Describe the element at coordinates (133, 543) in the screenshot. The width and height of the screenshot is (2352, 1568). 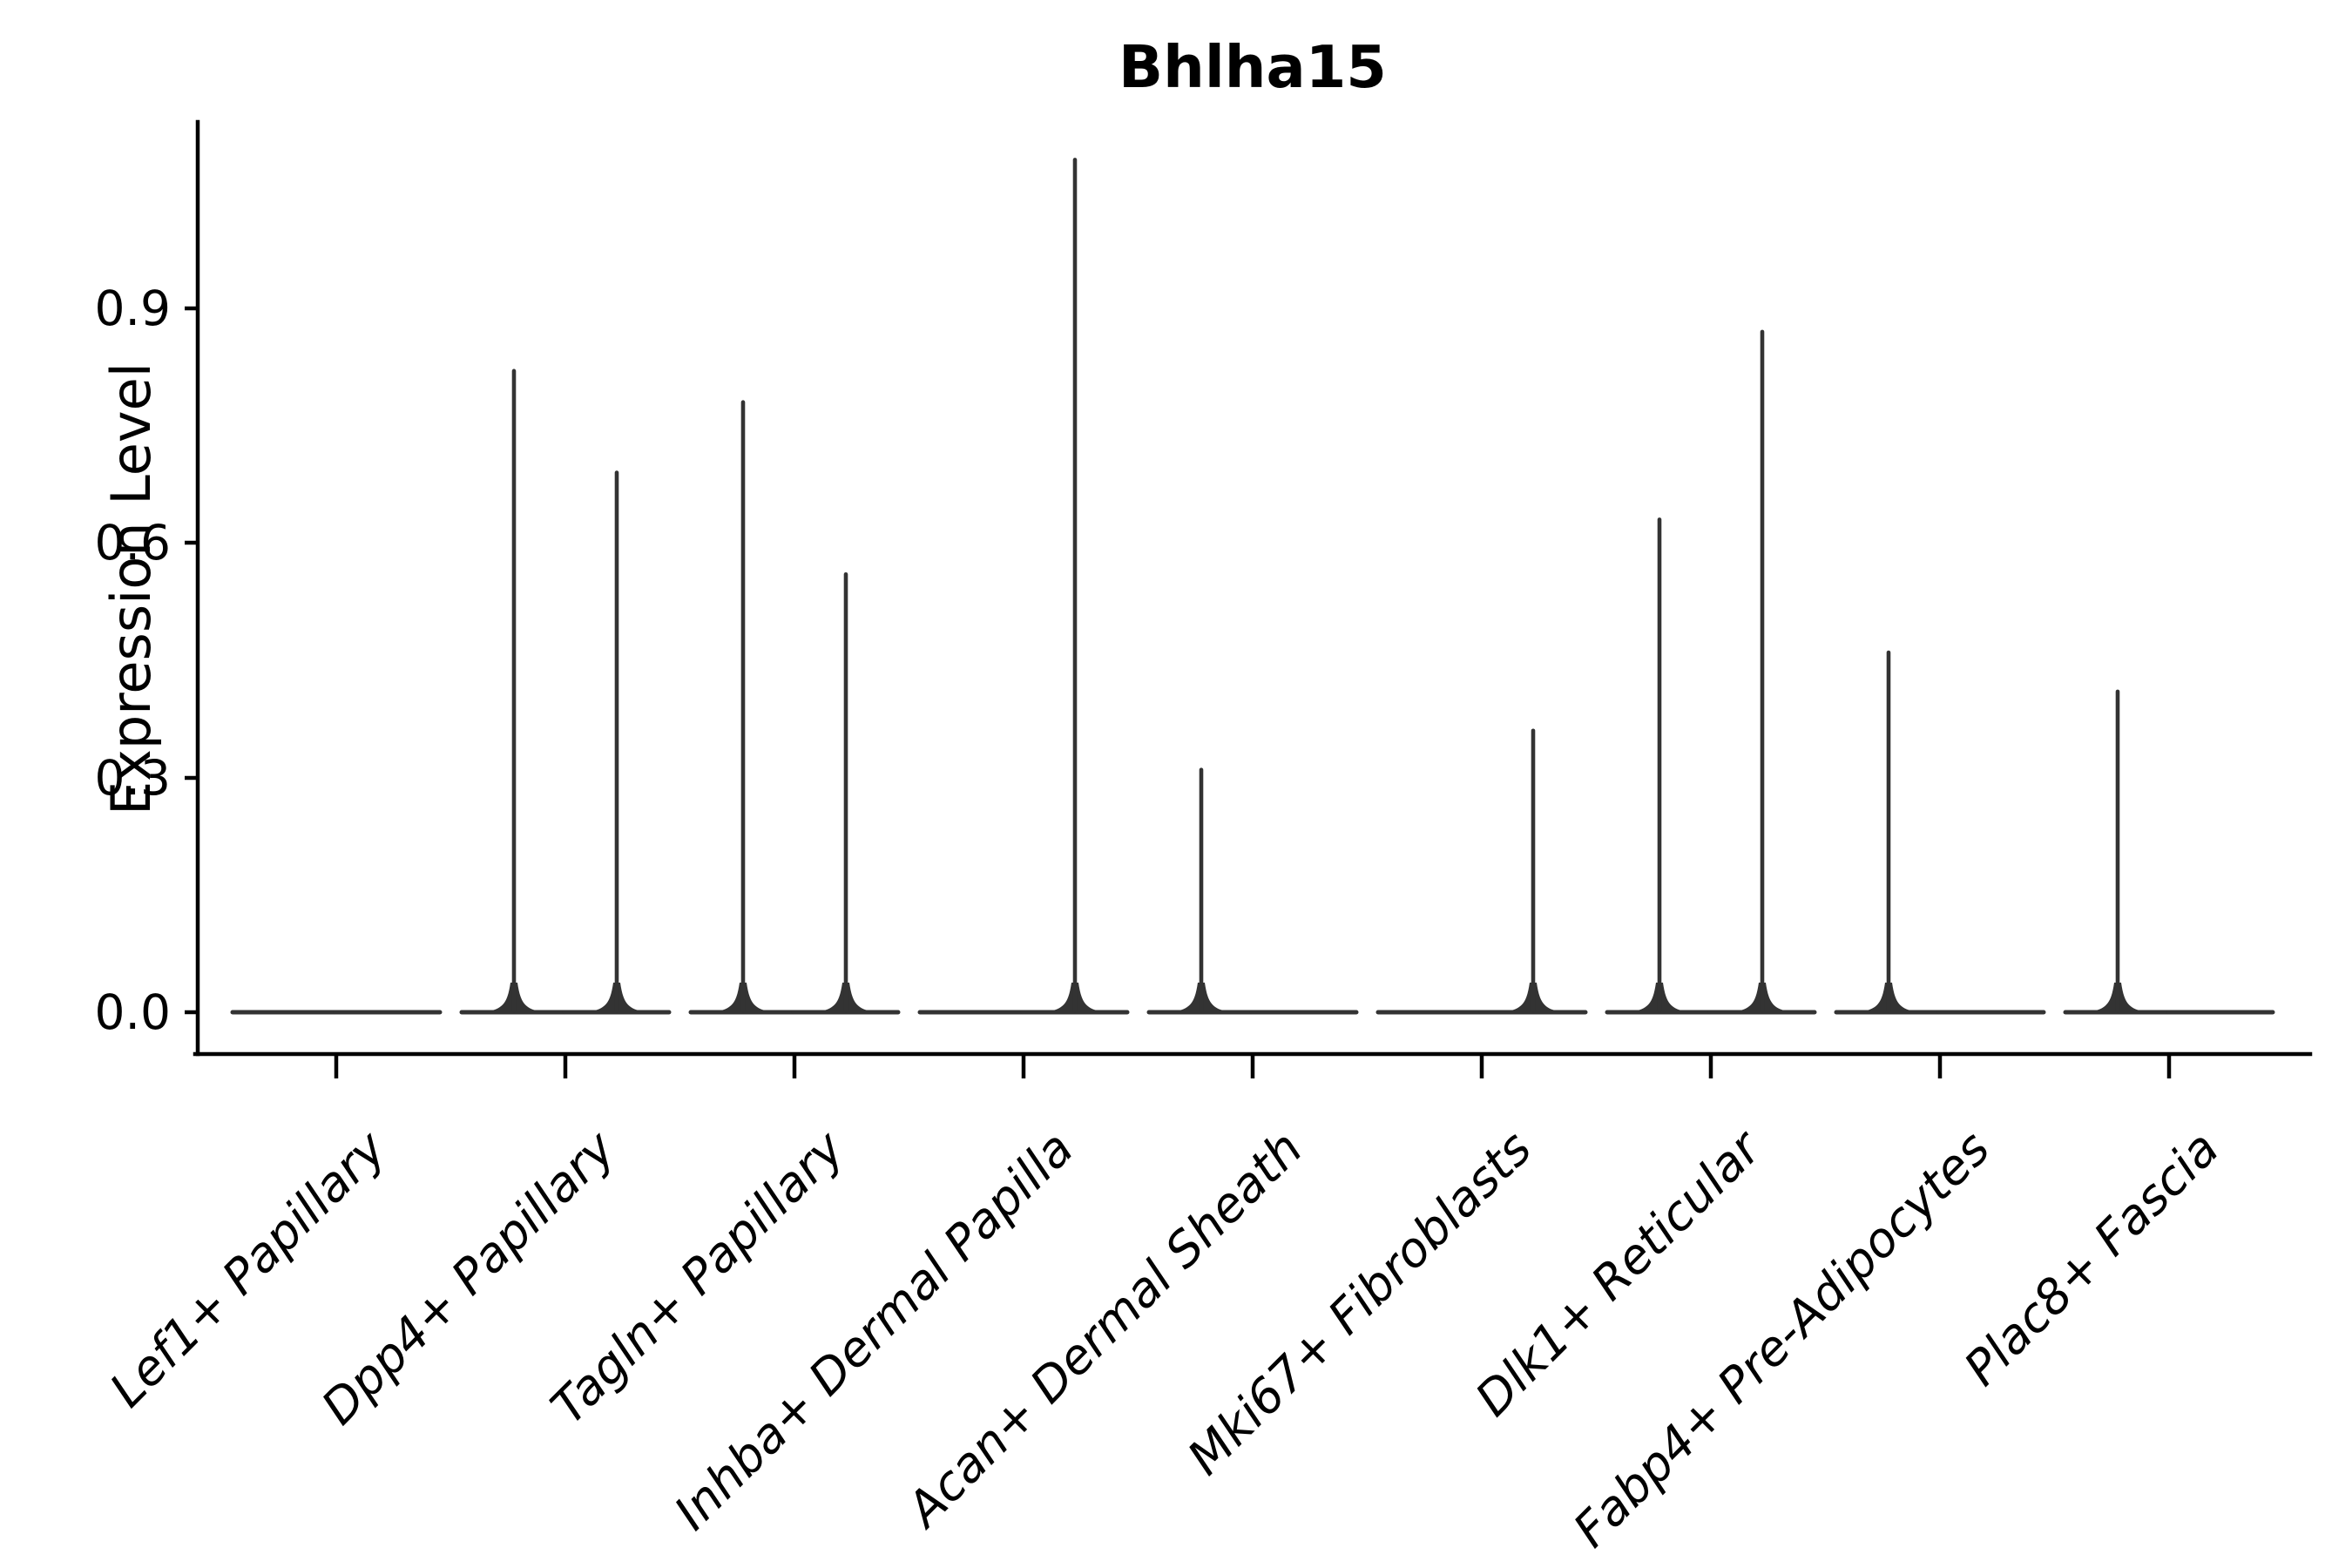
I see `y-tick-label: 0.6` at that location.